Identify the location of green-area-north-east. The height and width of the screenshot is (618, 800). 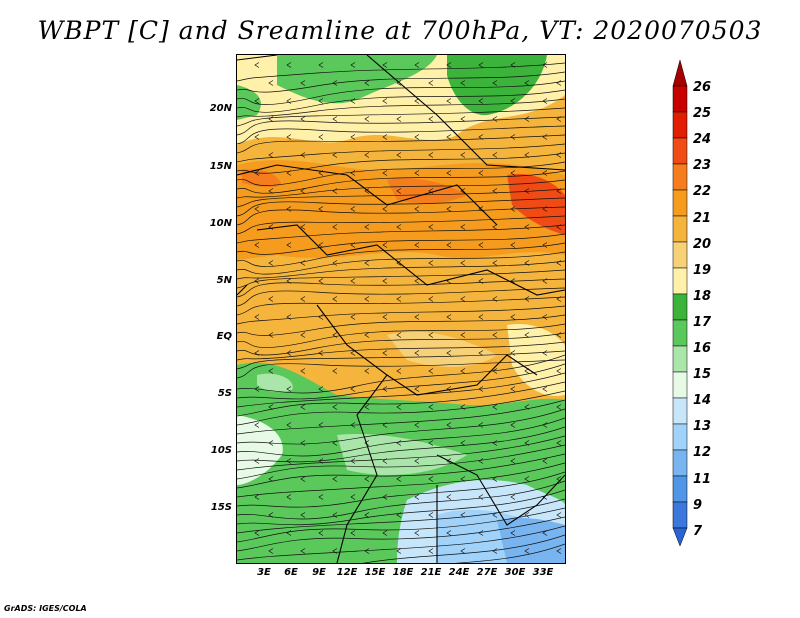
(497, 85).